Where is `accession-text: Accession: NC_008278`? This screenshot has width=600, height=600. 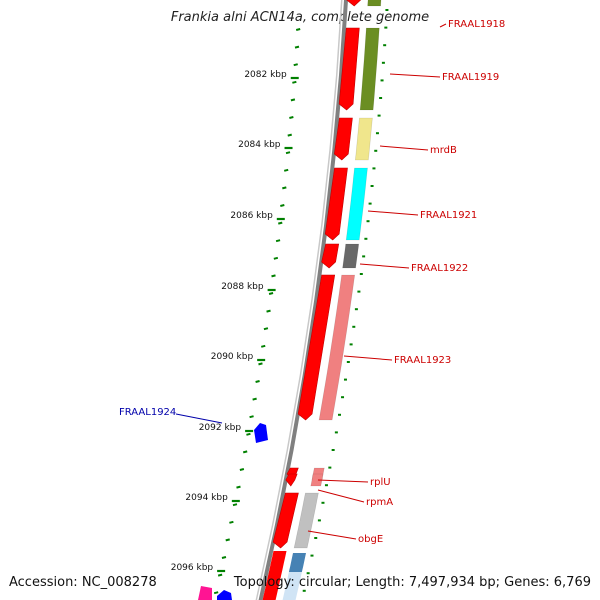 accession-text: Accession: NC_008278 is located at coordinates (83, 582).